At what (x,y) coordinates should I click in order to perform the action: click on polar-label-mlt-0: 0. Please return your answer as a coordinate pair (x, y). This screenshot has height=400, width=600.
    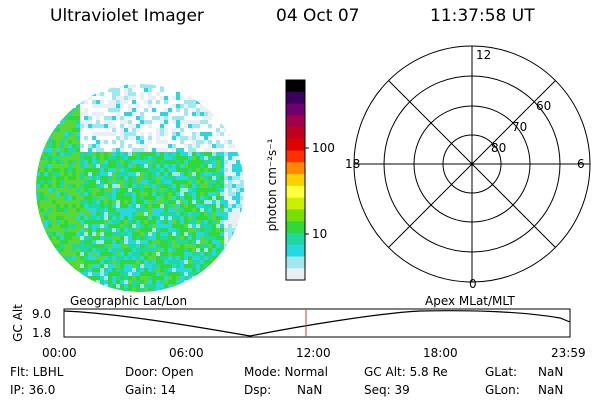
    Looking at the image, I should click on (473, 284).